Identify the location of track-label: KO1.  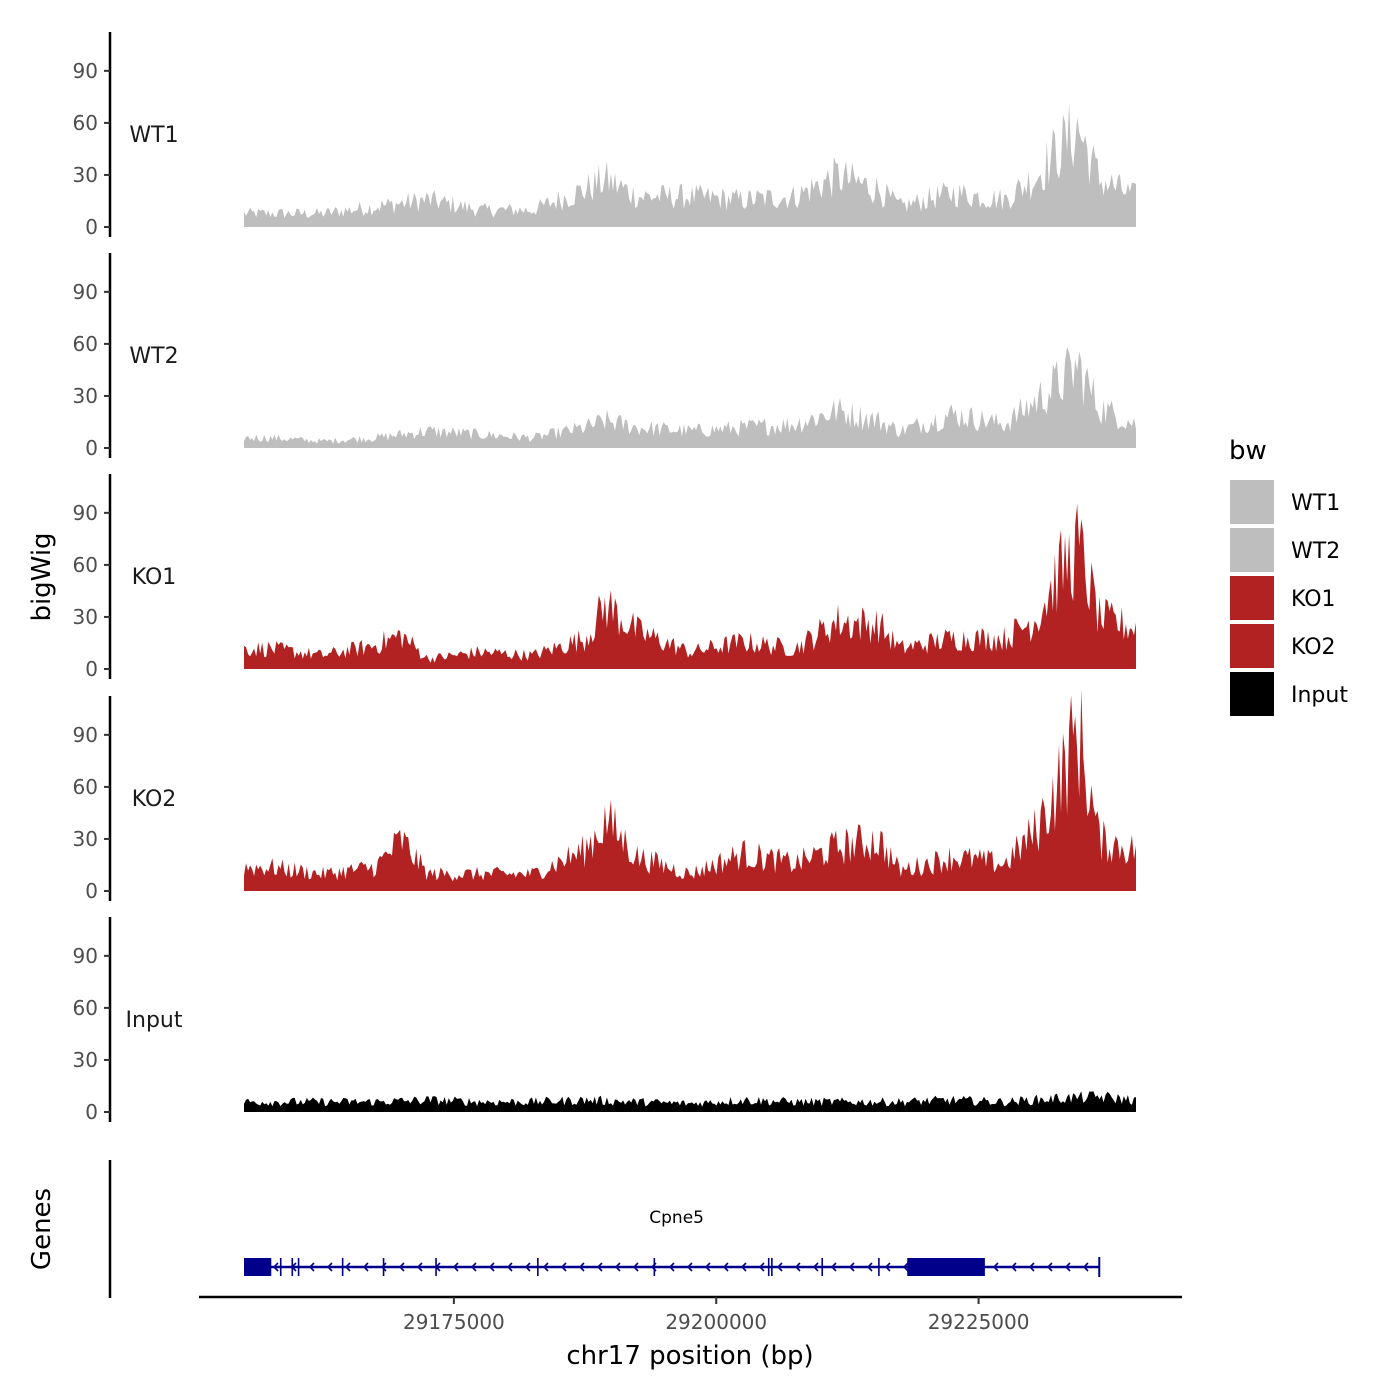
(154, 577).